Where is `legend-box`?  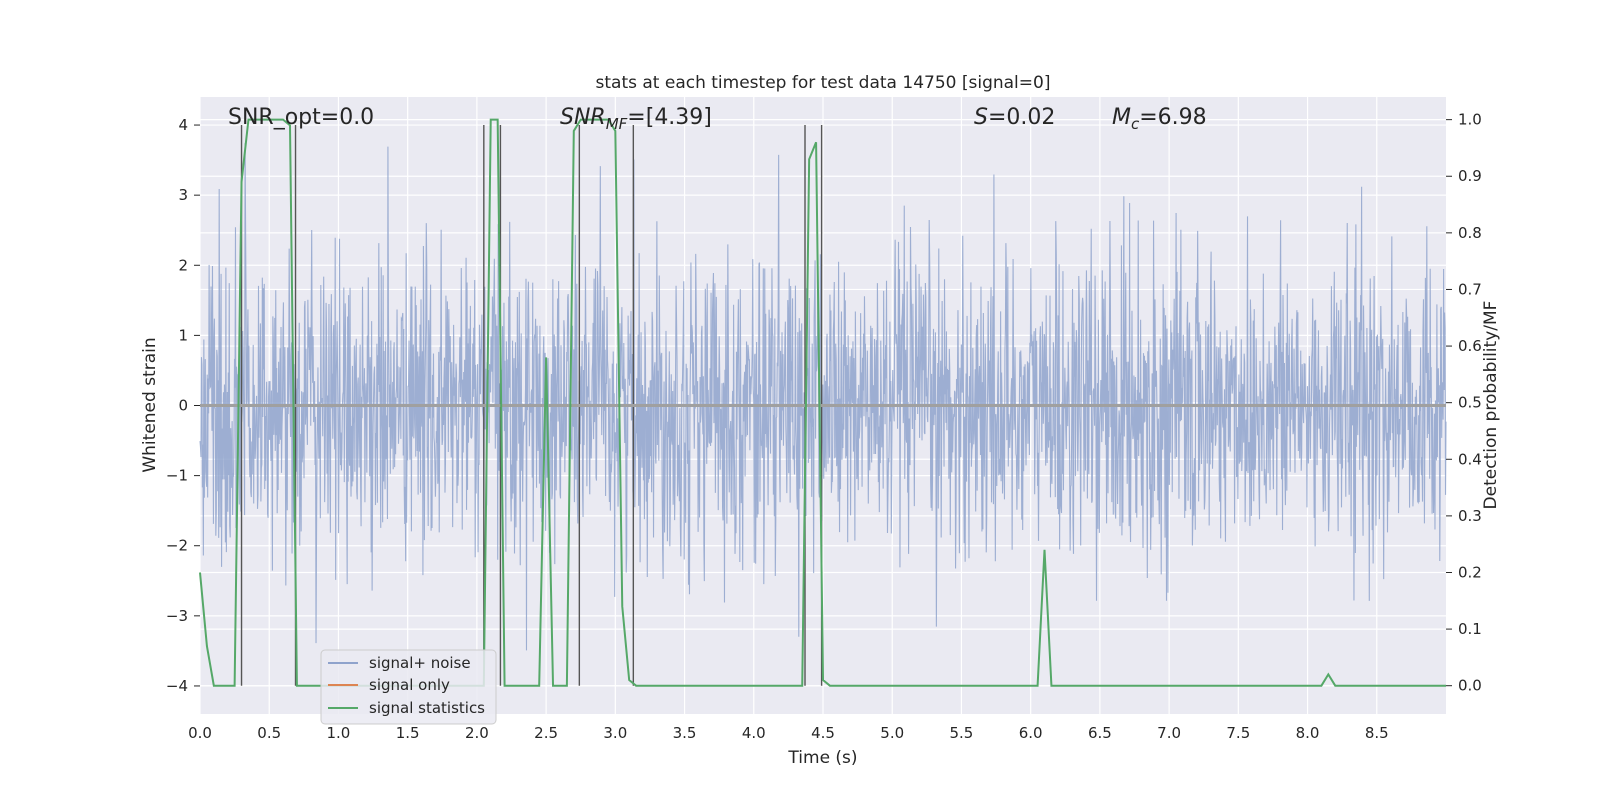
legend-box is located at coordinates (408, 687).